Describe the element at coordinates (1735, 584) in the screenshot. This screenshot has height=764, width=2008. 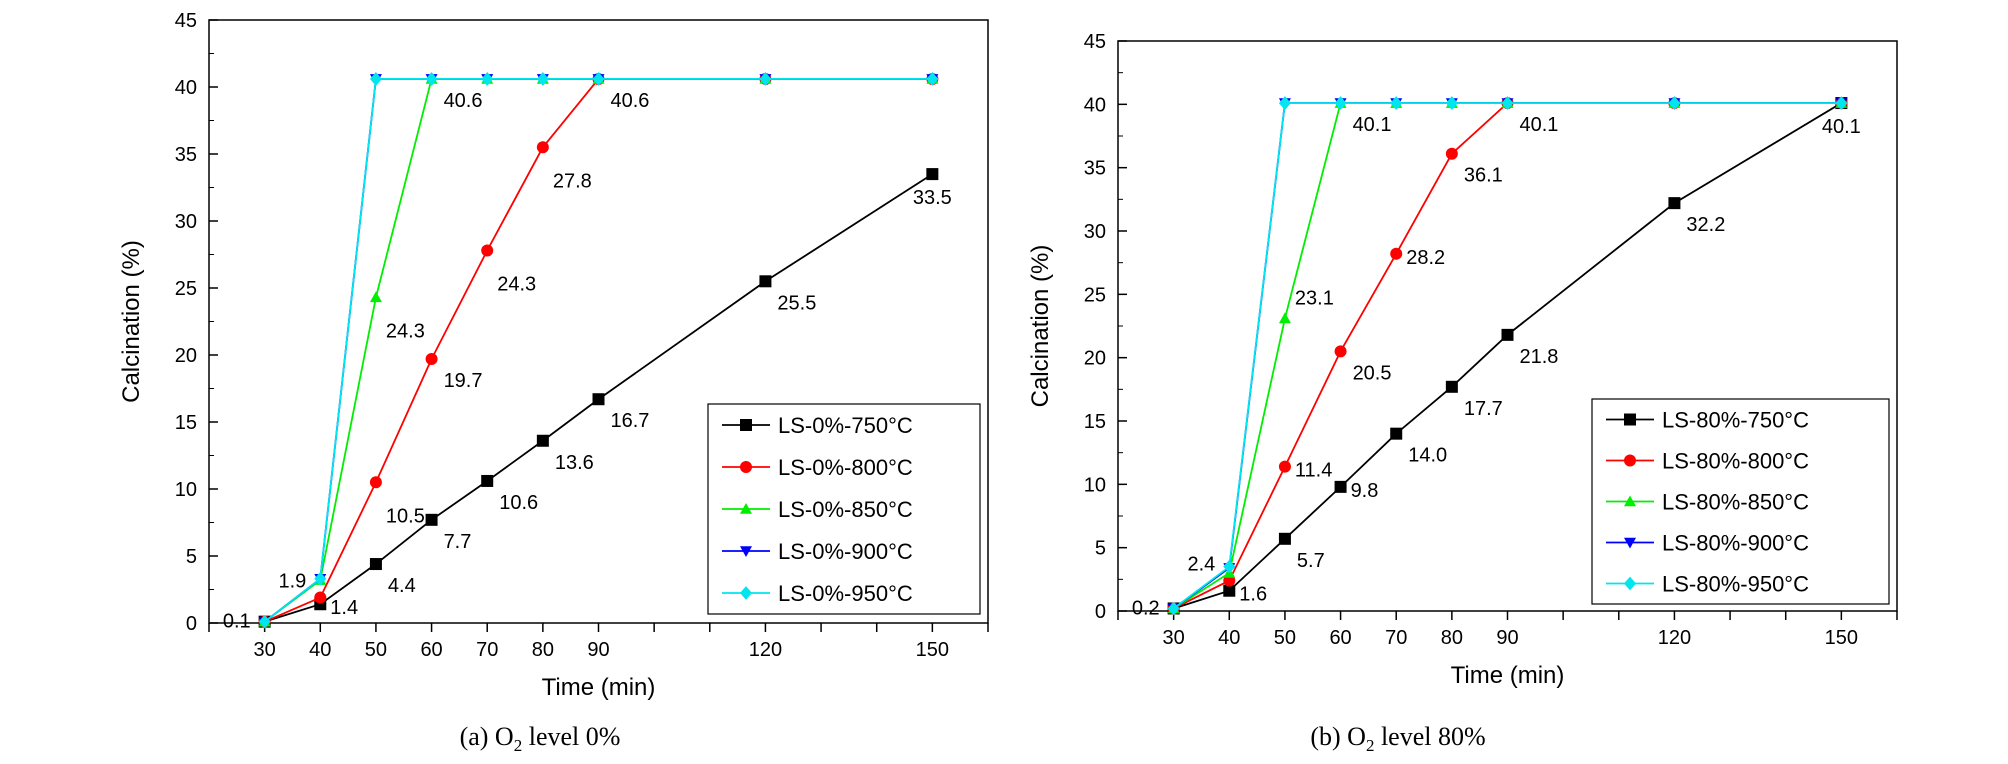
I see `legend-entry: LS-80%-950°C` at that location.